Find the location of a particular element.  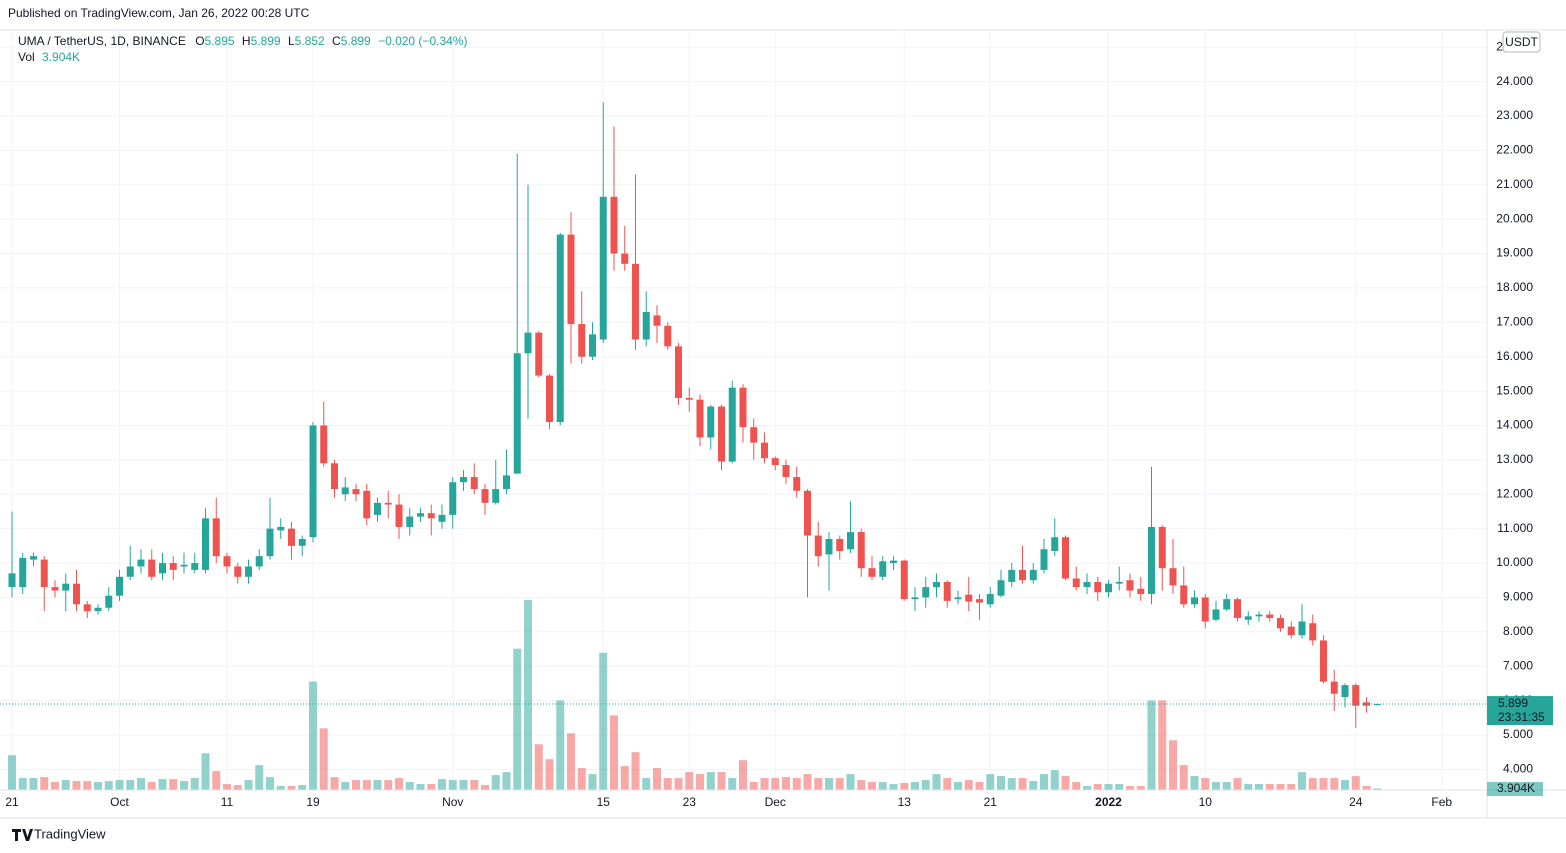

y-tick-label: 12.000 is located at coordinates (1514, 493).